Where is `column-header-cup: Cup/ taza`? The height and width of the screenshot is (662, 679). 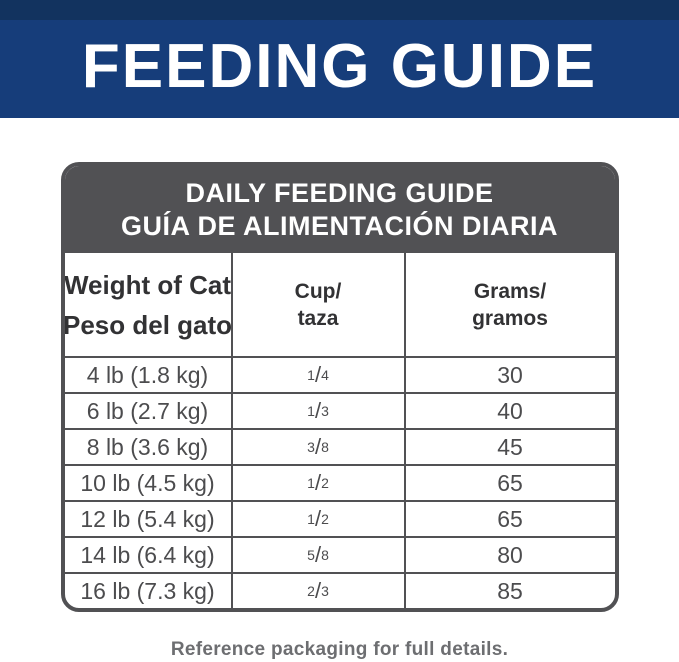
column-header-cup: Cup/ taza is located at coordinates (319, 306).